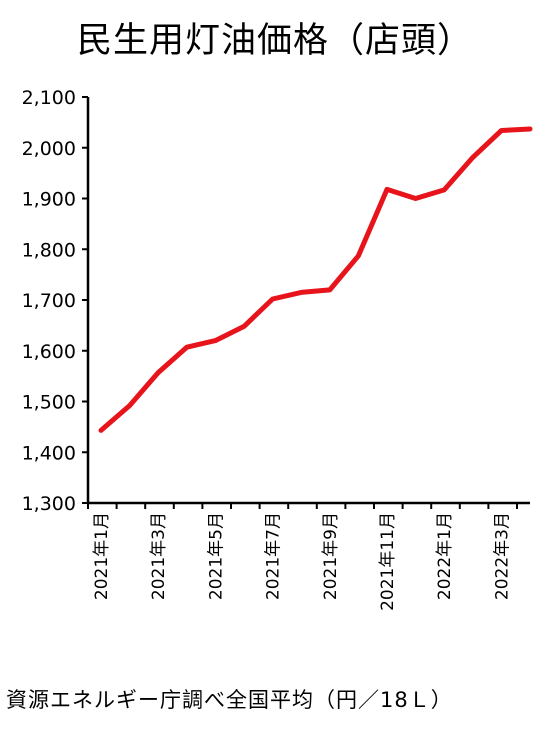  What do you see at coordinates (49, 149) in the screenshot?
I see `y-tick-label: 2,000` at bounding box center [49, 149].